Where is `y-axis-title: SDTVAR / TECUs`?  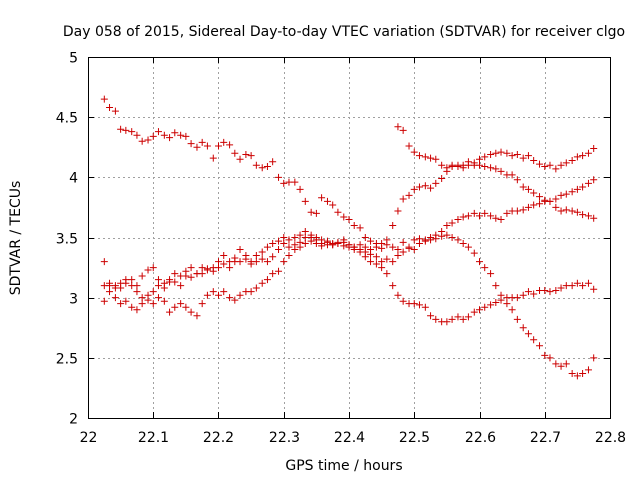 y-axis-title: SDTVAR / TECUs is located at coordinates (16, 238).